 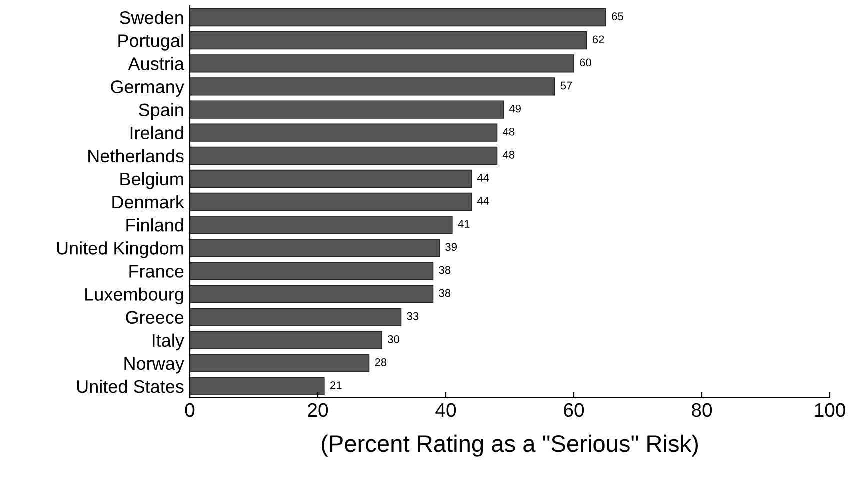 I want to click on data-label: 57, so click(x=566, y=86).